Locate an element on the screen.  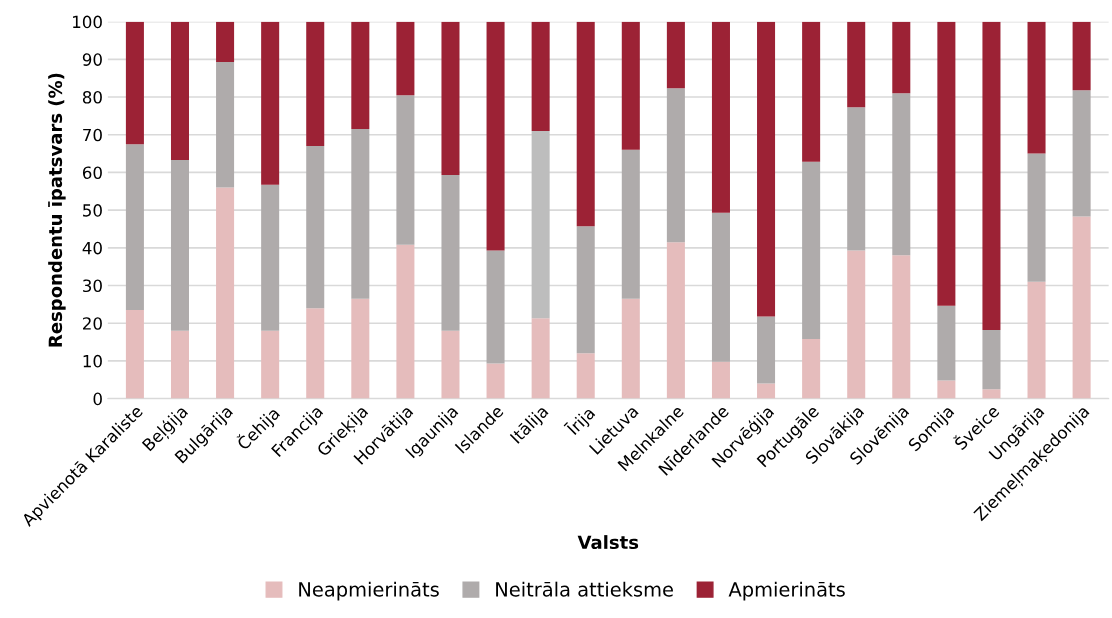
y-tick-label: 90 is located at coordinates (92, 59).